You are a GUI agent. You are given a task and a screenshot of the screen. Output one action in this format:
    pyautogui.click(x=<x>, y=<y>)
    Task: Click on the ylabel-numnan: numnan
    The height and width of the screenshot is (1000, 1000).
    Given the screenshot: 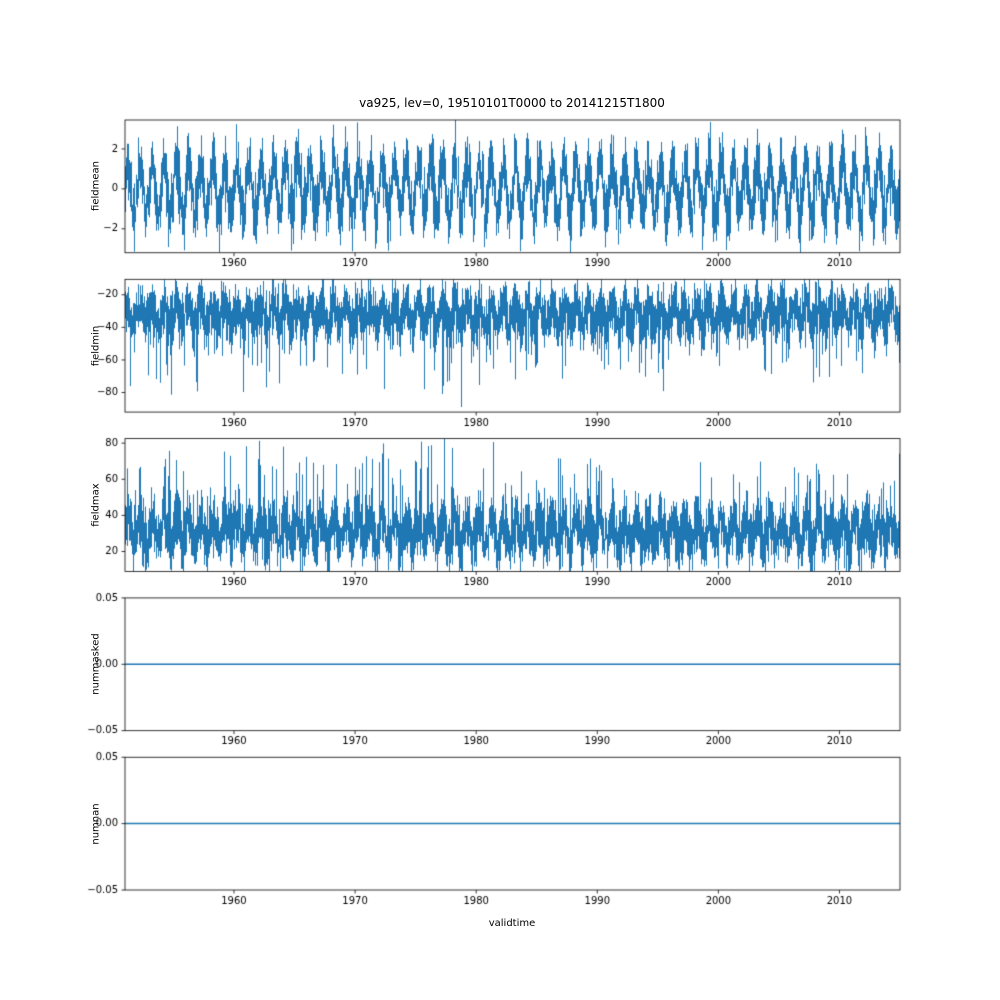 What is the action you would take?
    pyautogui.click(x=96, y=824)
    